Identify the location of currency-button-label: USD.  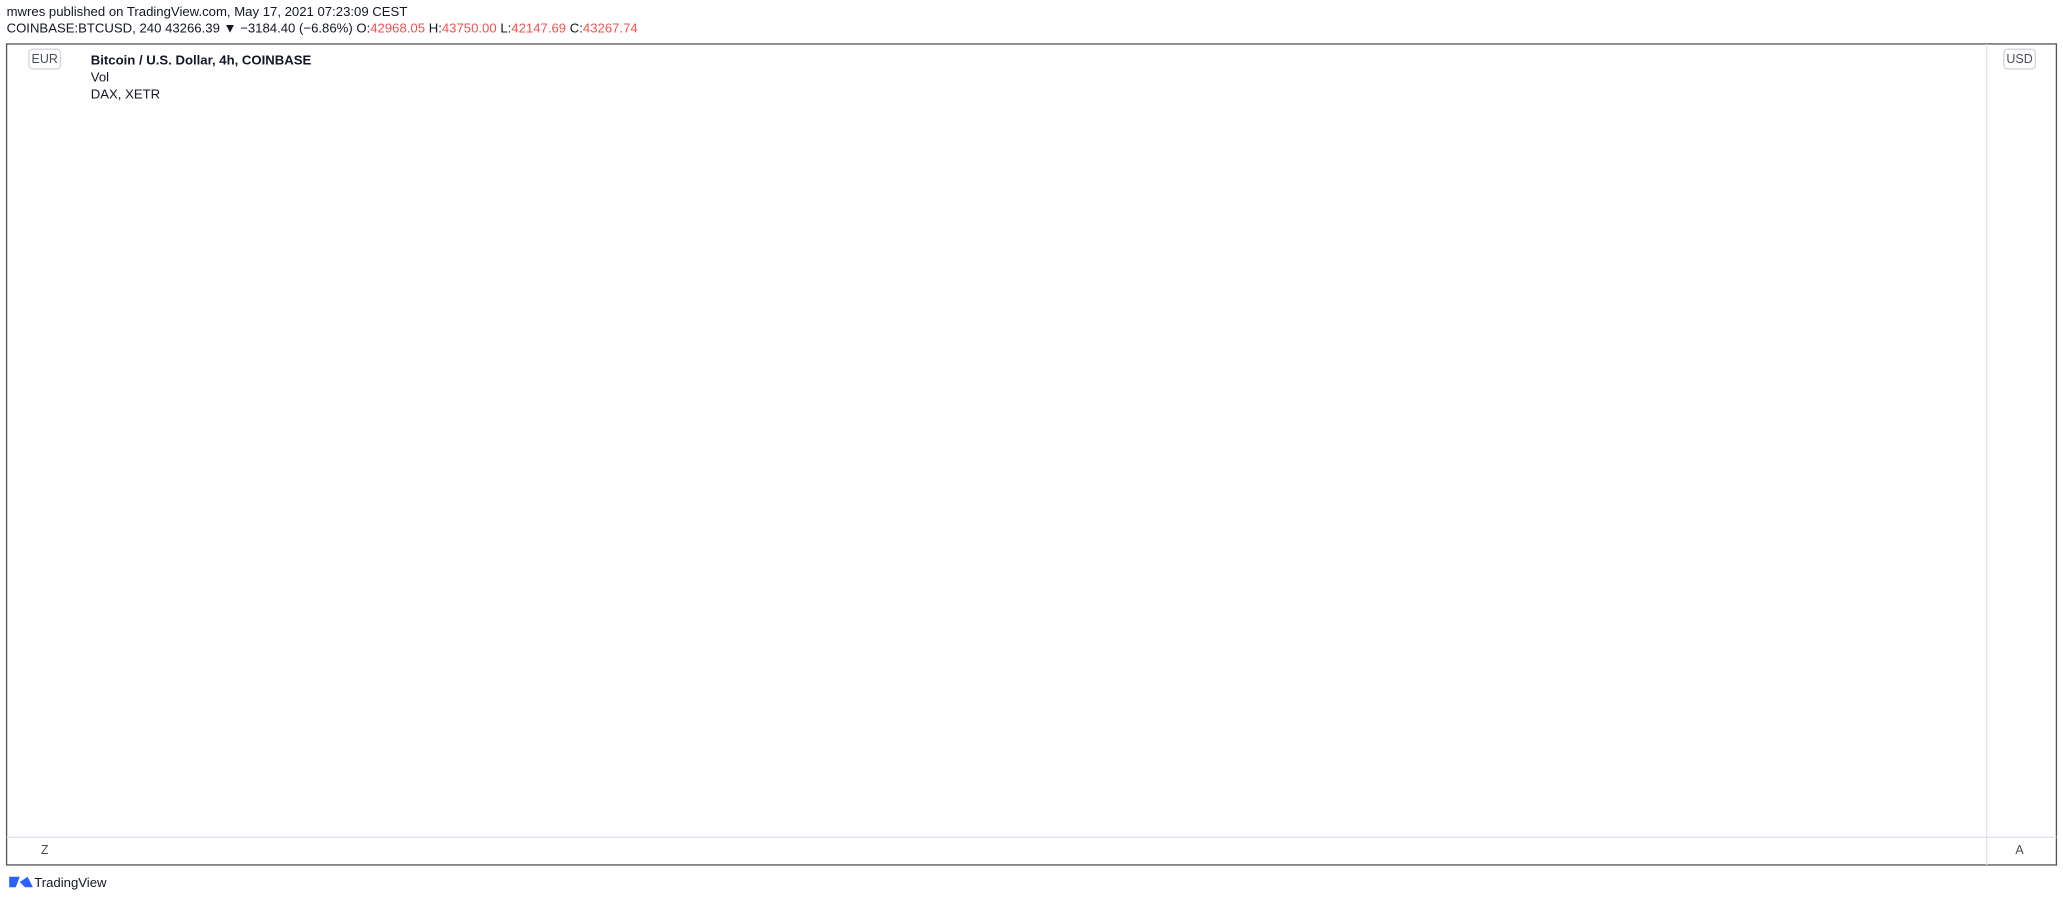
(2019, 59).